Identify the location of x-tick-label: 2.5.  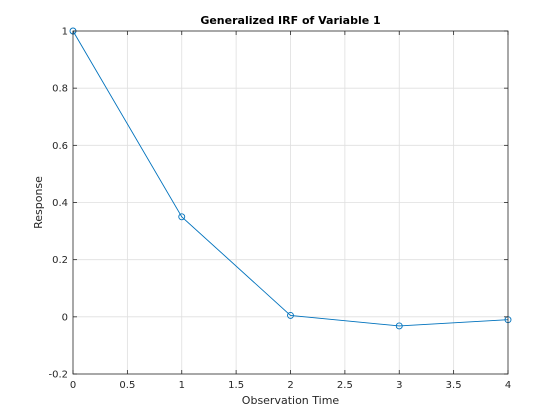
(345, 385).